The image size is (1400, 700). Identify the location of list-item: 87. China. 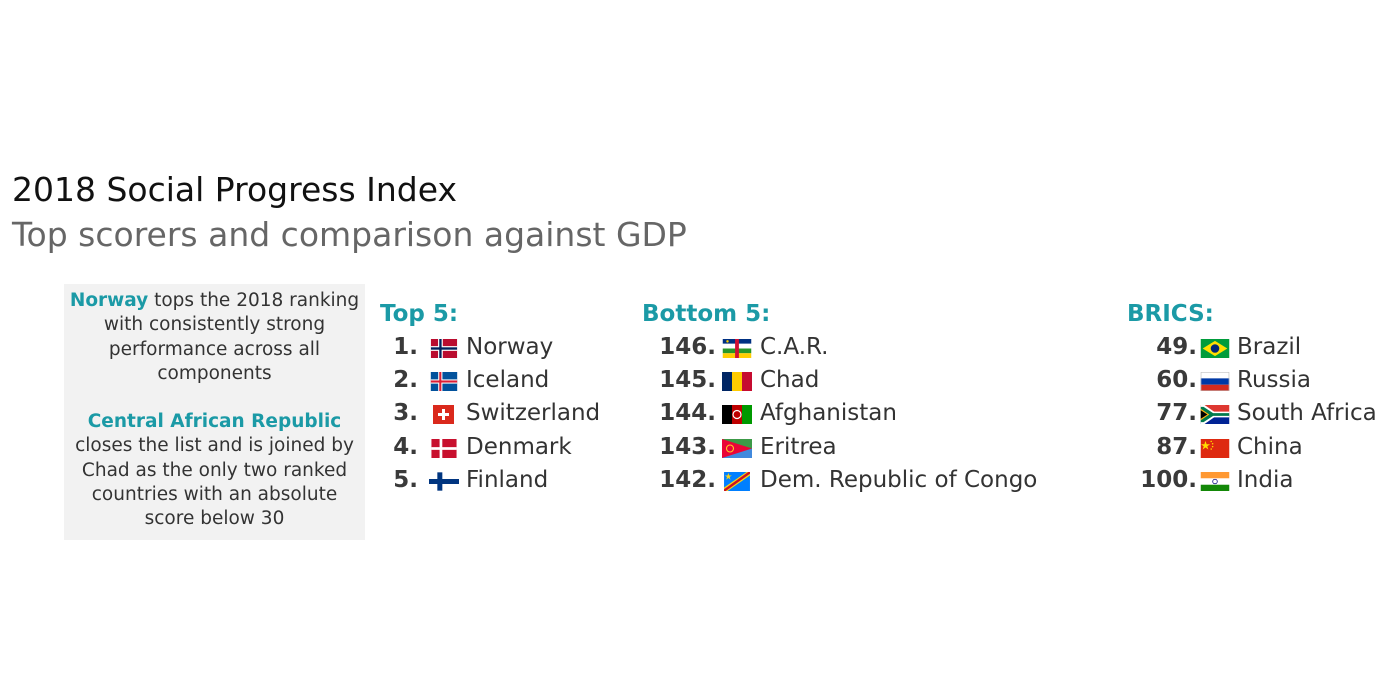
(1262, 447).